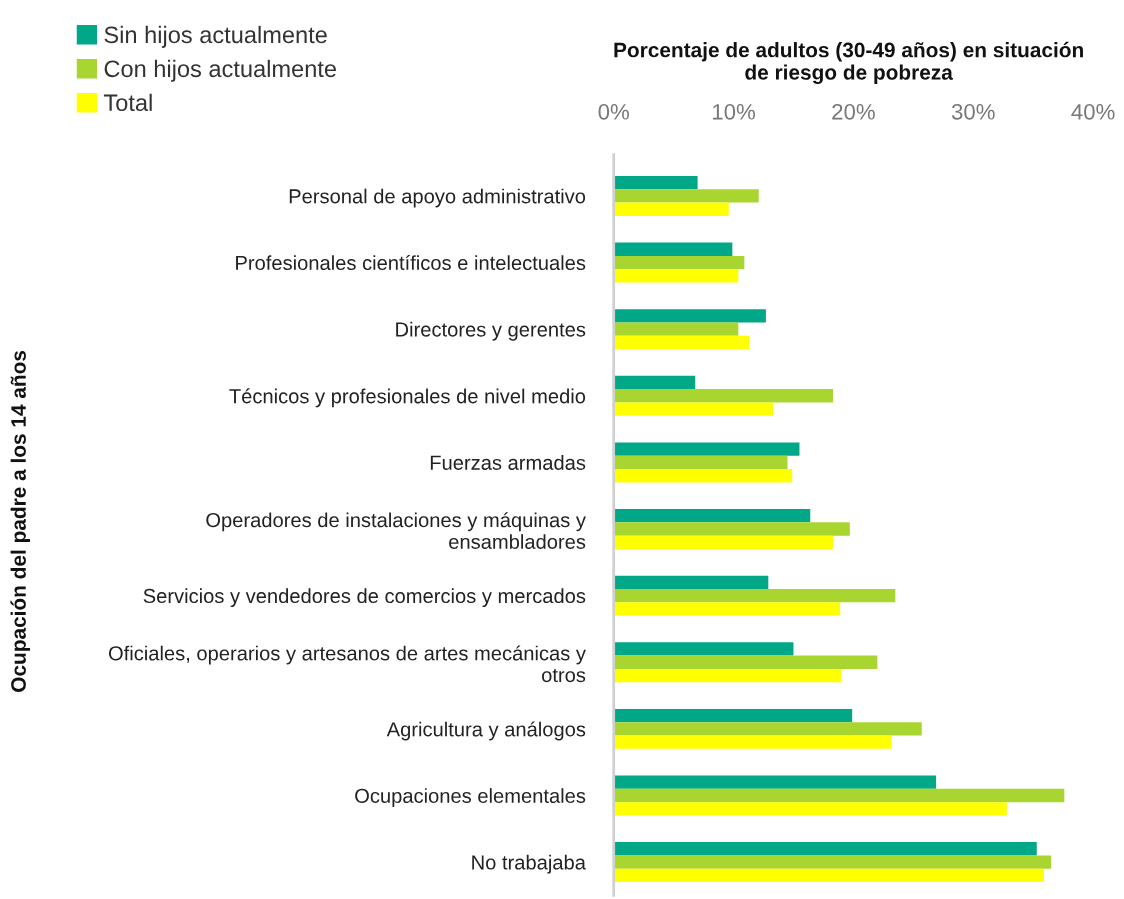 The width and height of the screenshot is (1124, 899). I want to click on y-tick-label: Fuerzas armadas, so click(508, 462).